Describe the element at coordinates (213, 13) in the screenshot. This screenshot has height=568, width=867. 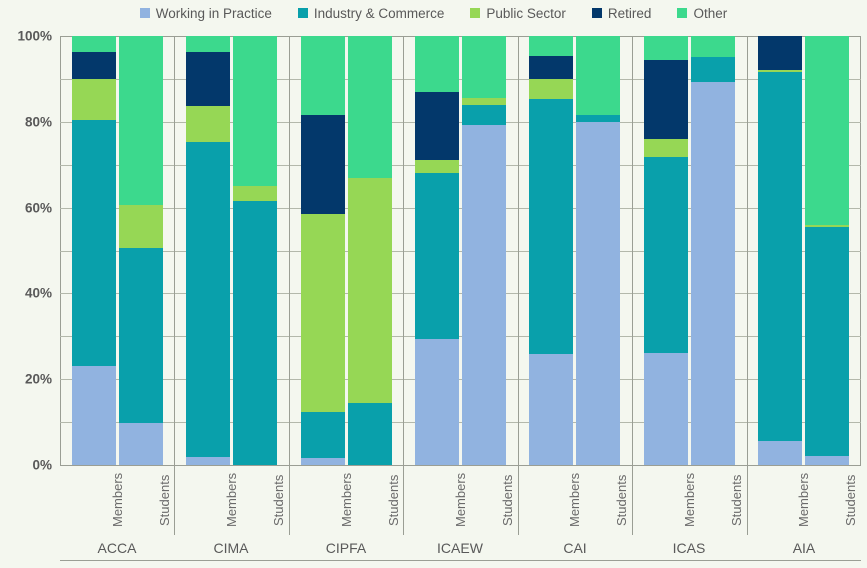
I see `legend-label: Working in Practice` at that location.